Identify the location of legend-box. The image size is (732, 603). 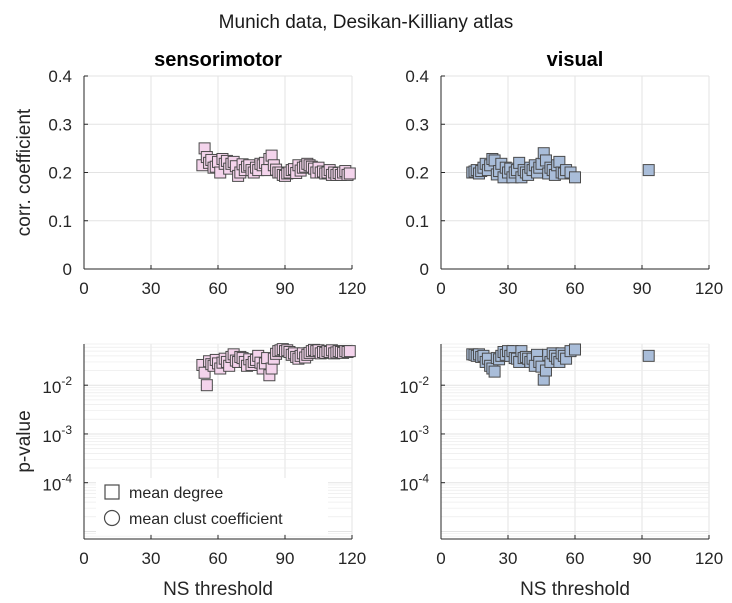
(212, 506).